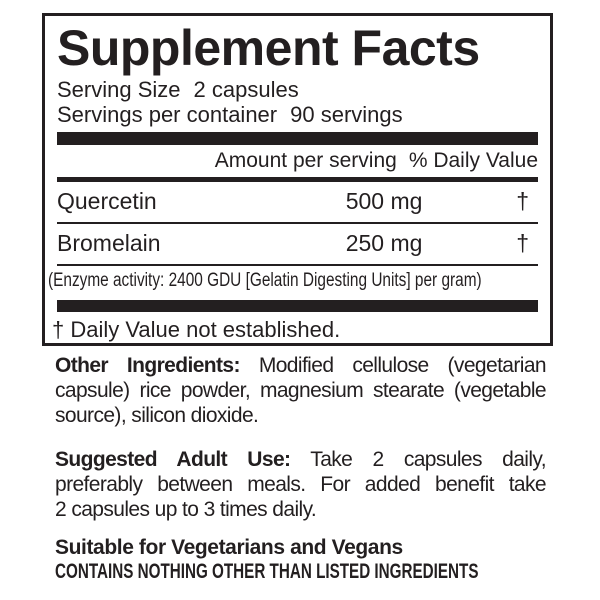 The image size is (600, 600). Describe the element at coordinates (229, 547) in the screenshot. I see `vegetarian-note: Suitable for Vegetarians and Vegans` at that location.